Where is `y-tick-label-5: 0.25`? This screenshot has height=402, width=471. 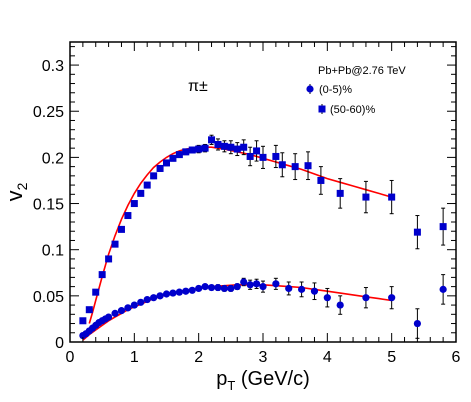
y-tick-label-5: 0.25 is located at coordinates (48, 112).